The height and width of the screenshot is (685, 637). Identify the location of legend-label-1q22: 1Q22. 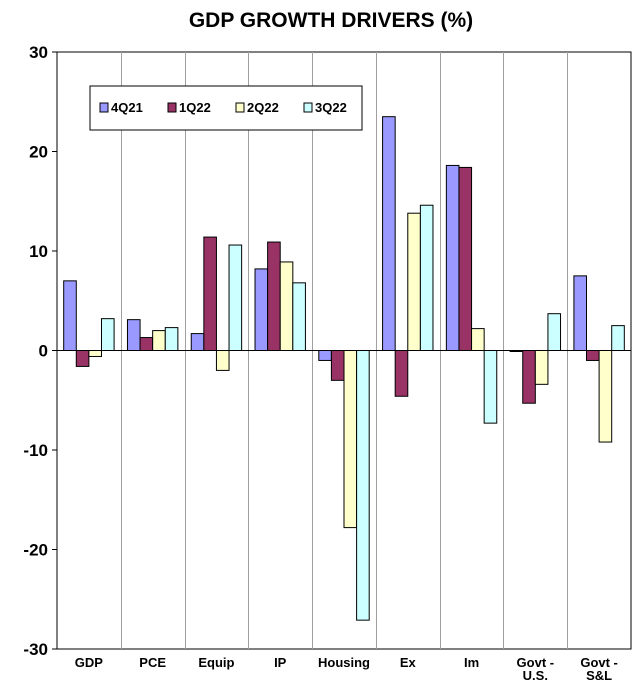
(195, 107).